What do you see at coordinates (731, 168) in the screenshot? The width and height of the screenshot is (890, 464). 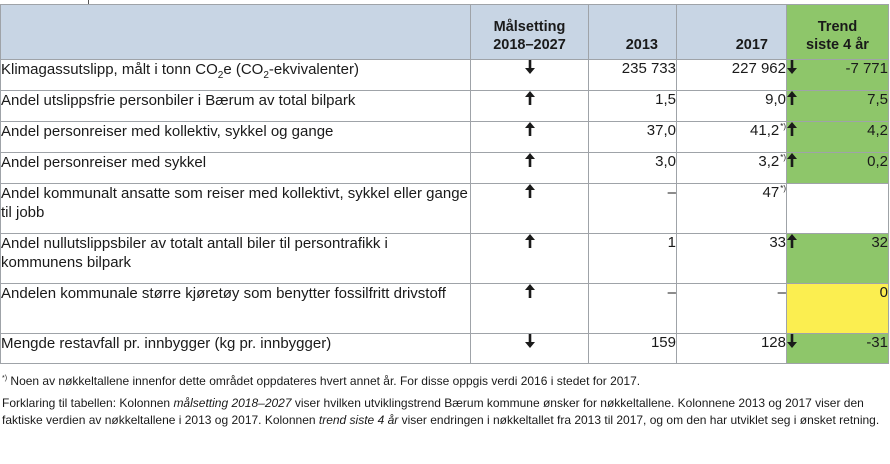 I see `value-2017: 3,2*)` at bounding box center [731, 168].